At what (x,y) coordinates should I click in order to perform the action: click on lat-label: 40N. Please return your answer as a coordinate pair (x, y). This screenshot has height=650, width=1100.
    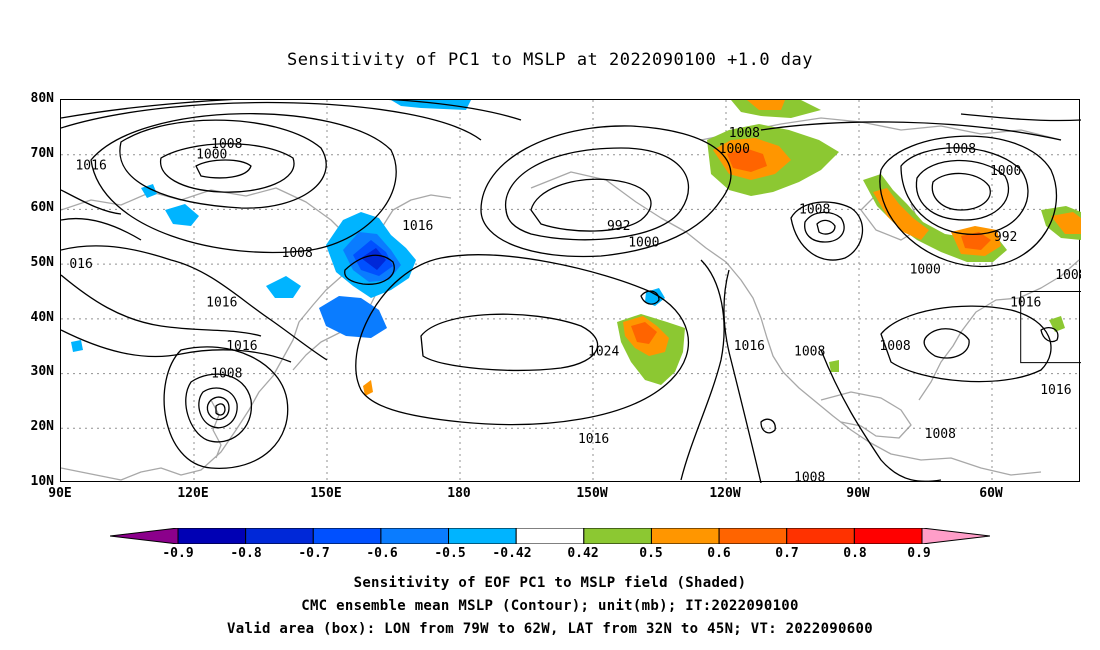
    Looking at the image, I should click on (42, 317).